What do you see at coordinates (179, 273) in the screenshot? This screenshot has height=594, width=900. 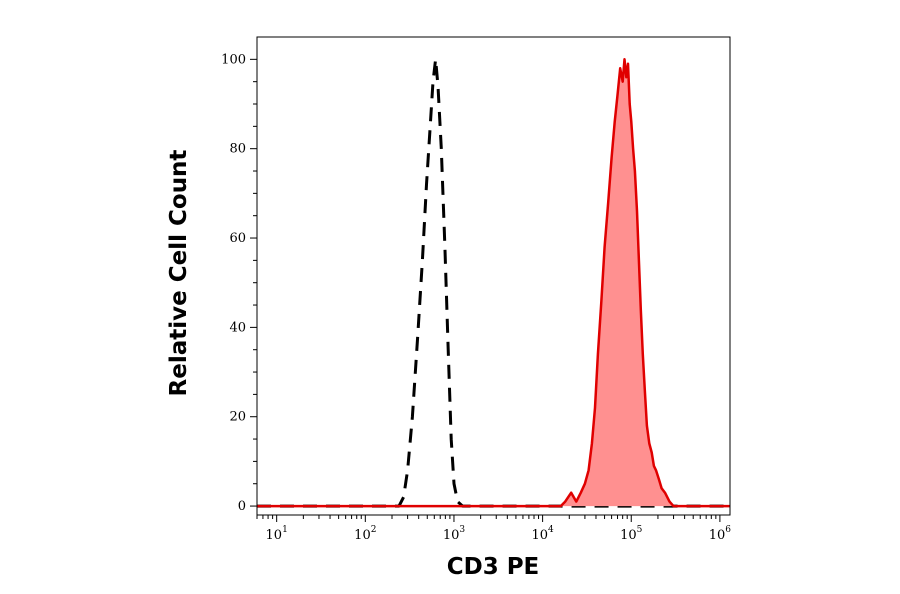 I see `y-axis-title: Relative Cell Count` at bounding box center [179, 273].